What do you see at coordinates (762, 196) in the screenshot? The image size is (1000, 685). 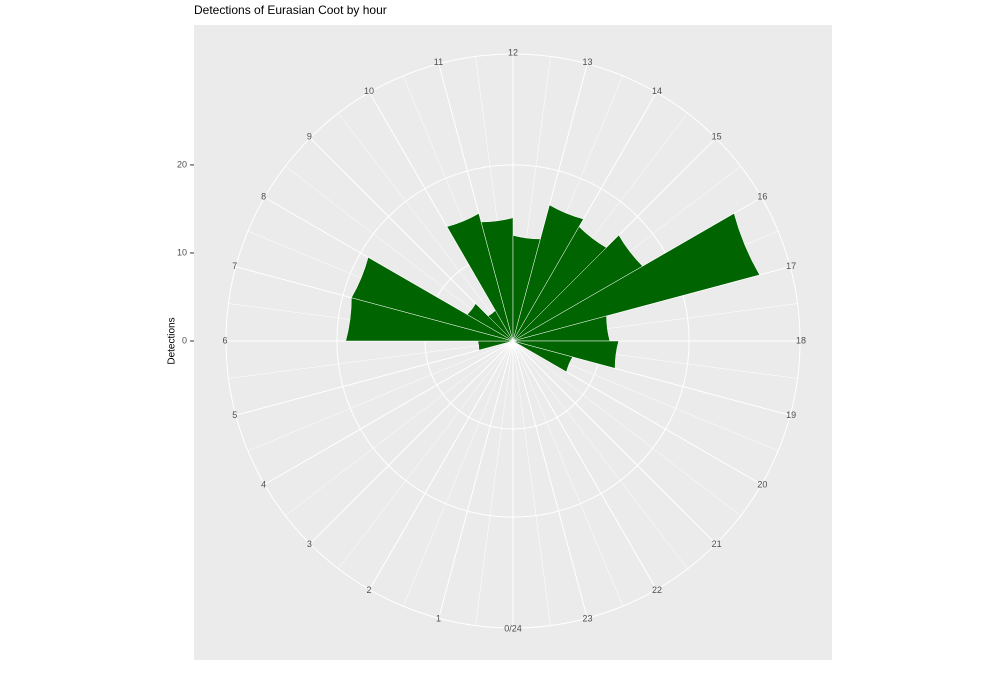 I see `theta-label: 16` at bounding box center [762, 196].